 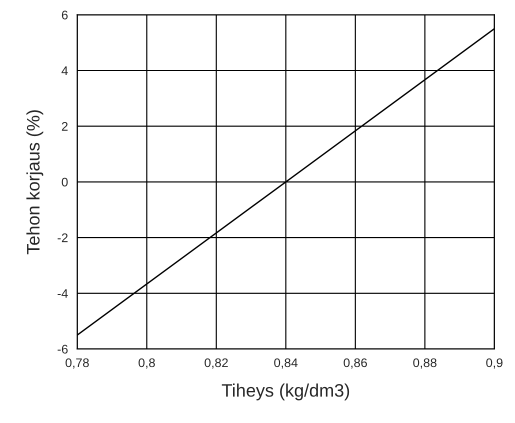 I want to click on x-tick-label: 0,88, so click(x=424, y=363).